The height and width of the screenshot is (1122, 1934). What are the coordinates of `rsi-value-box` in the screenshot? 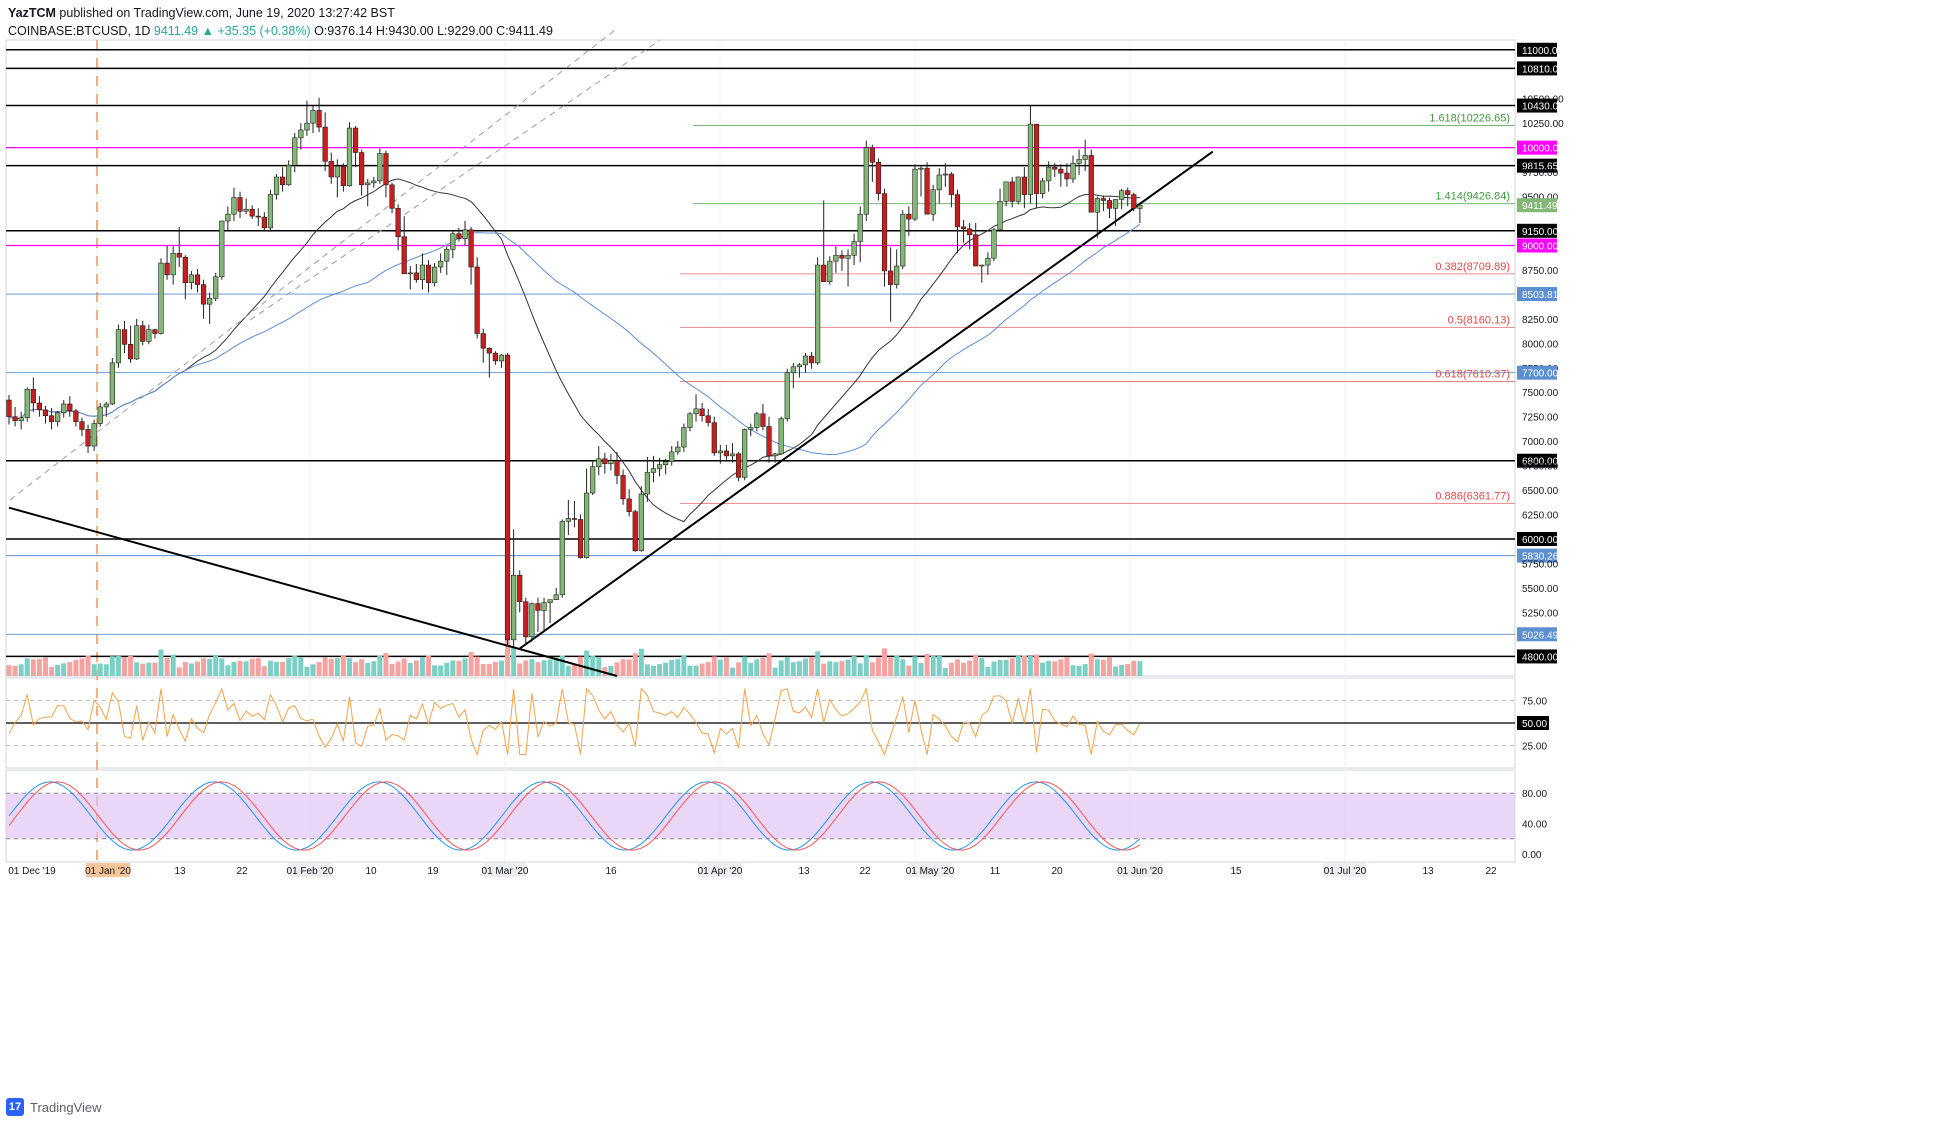 It's located at (1533, 723).